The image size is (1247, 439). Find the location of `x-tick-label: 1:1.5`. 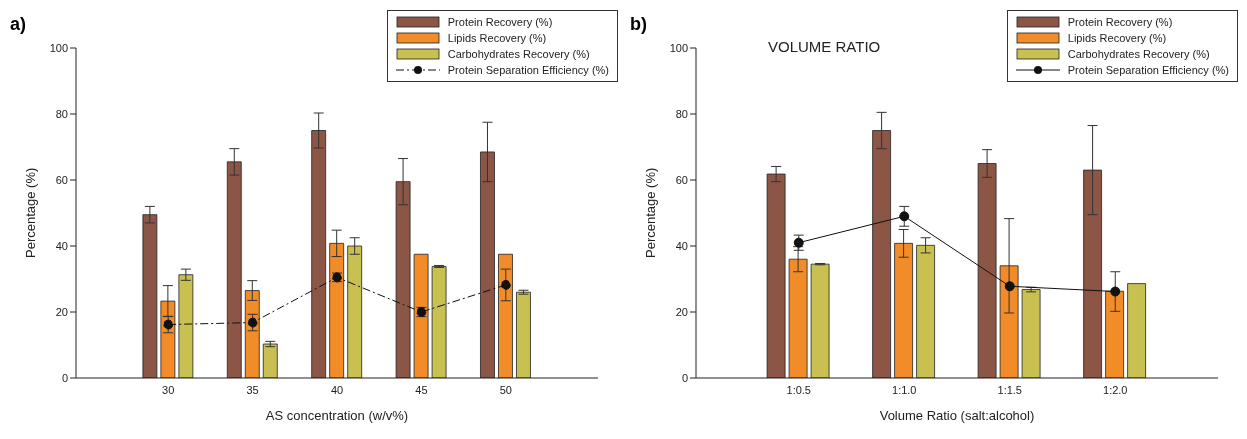

x-tick-label: 1:1.5 is located at coordinates (1009, 389).